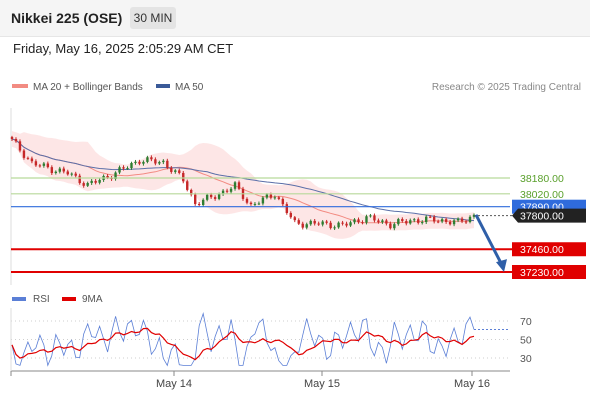  I want to click on chart-header: Nikkei 225 (OSE) 30 MIN, so click(295, 18).